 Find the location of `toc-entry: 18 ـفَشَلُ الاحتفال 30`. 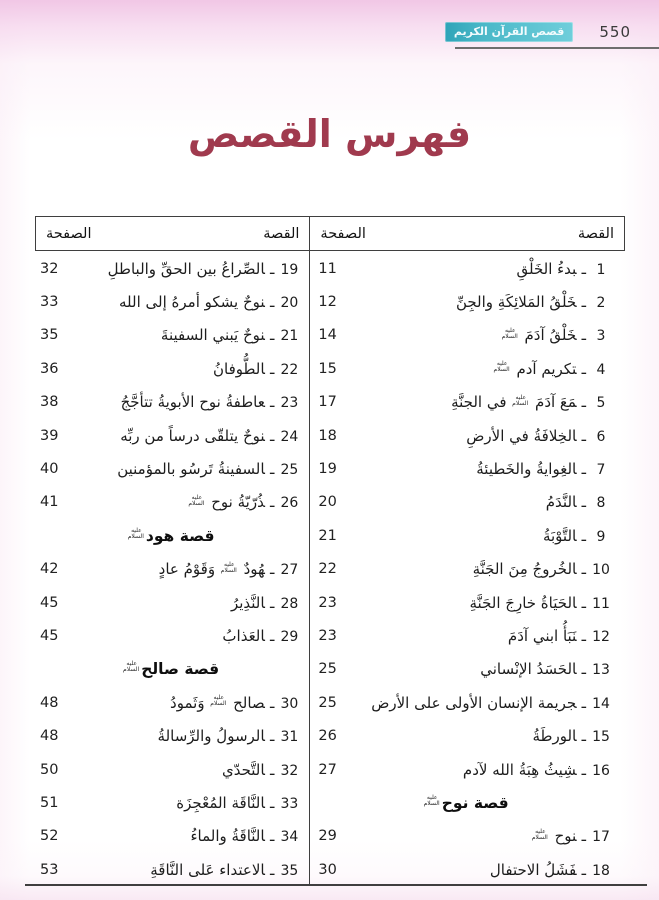

toc-entry: 18 ـفَشَلُ الاحتفال 30 is located at coordinates (465, 869).